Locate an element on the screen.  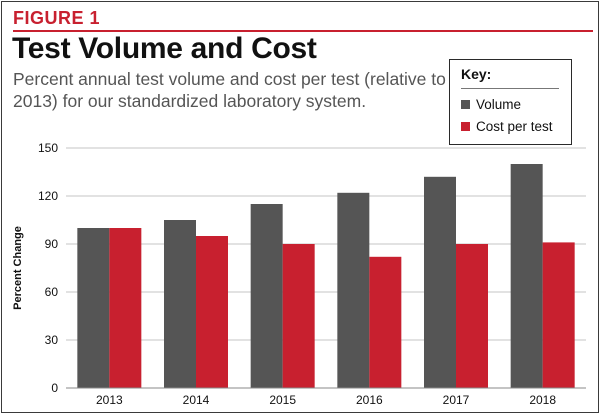
y-tick-label: 0 is located at coordinates (54, 388).